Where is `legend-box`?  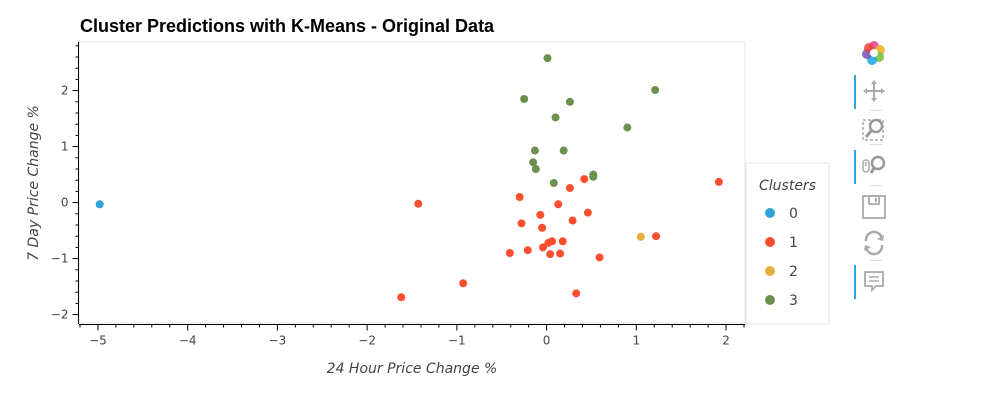
legend-box is located at coordinates (787, 243).